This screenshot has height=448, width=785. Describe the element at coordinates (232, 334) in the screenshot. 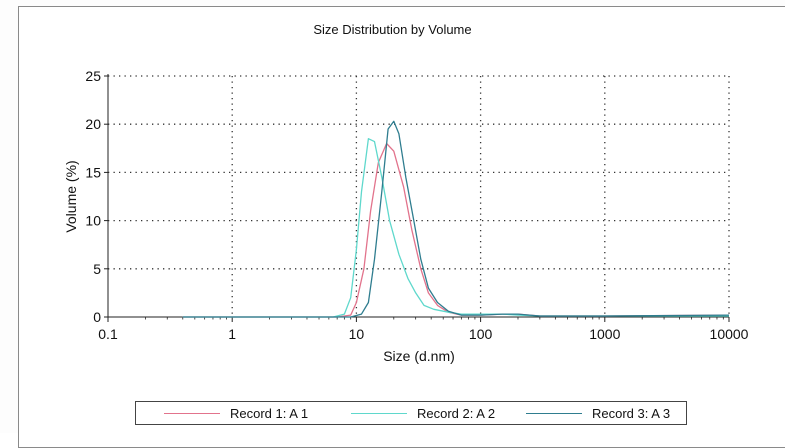

I see `x-tick-label: 1` at that location.